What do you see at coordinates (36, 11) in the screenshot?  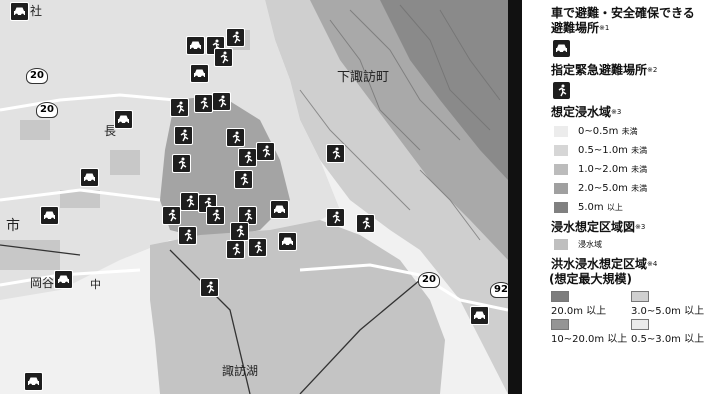 I see `place-label: 社` at bounding box center [36, 11].